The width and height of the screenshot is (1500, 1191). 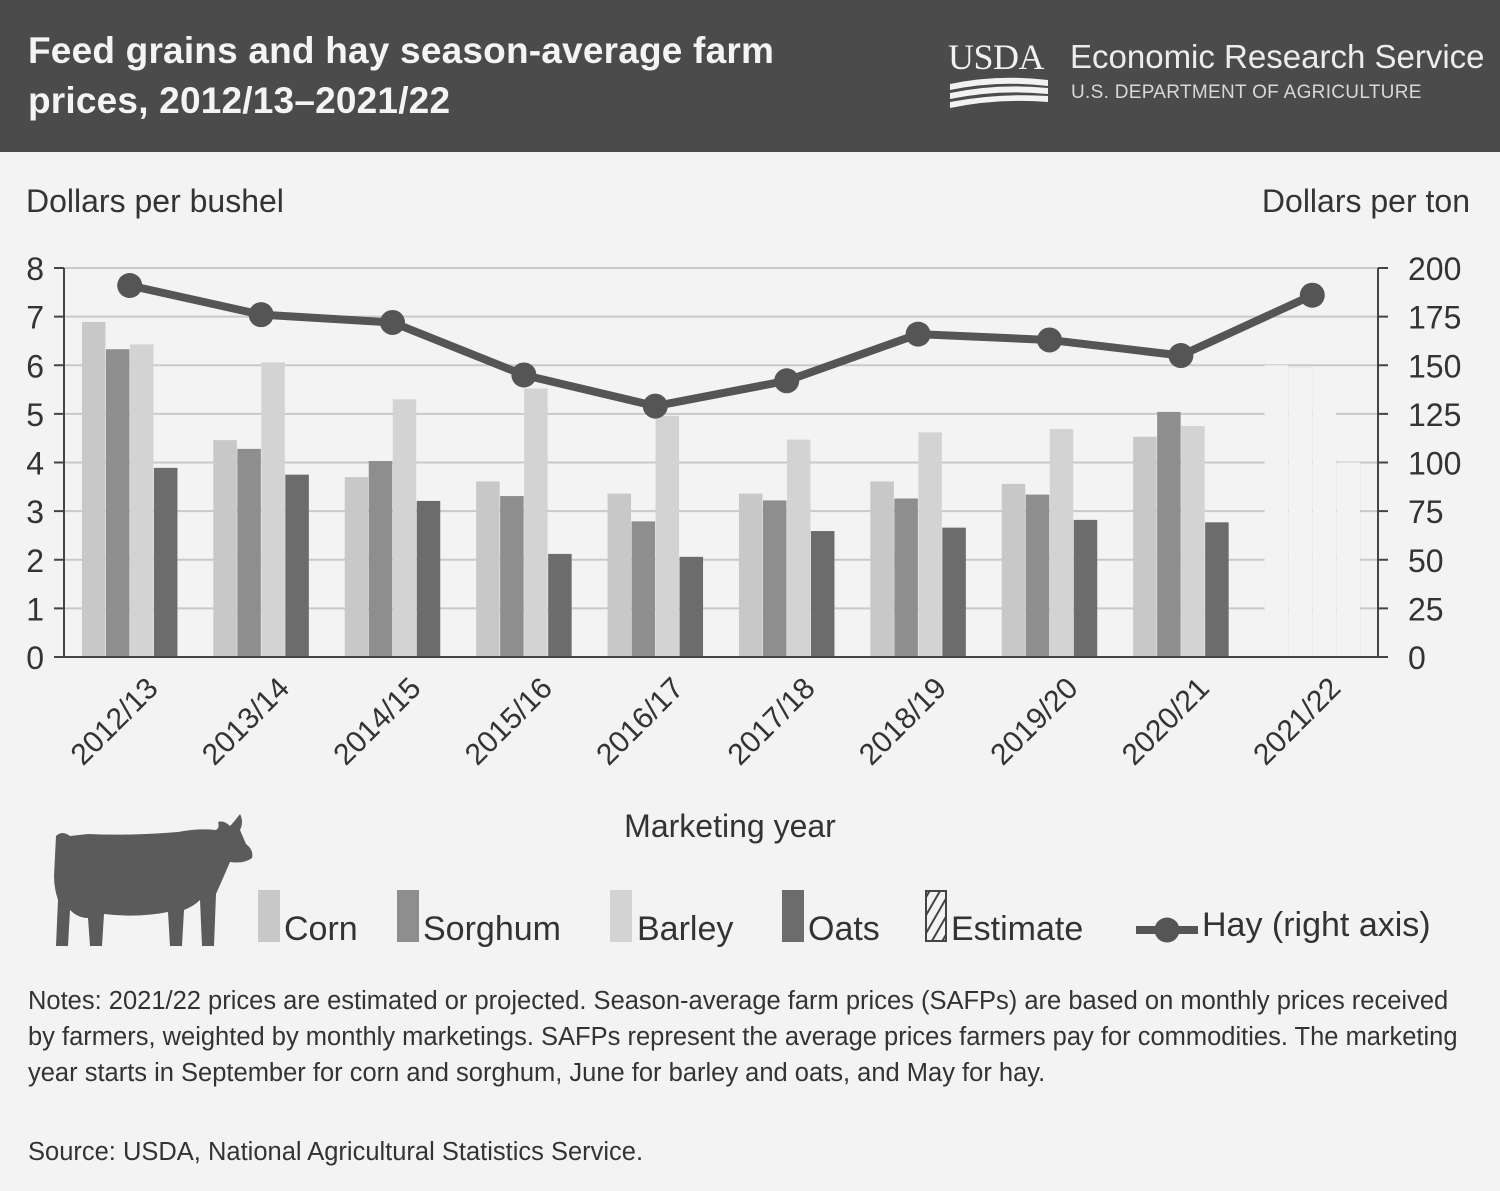 I want to click on chart-title-line-2: prices, 2012/13–2021/22, so click(x=239, y=100).